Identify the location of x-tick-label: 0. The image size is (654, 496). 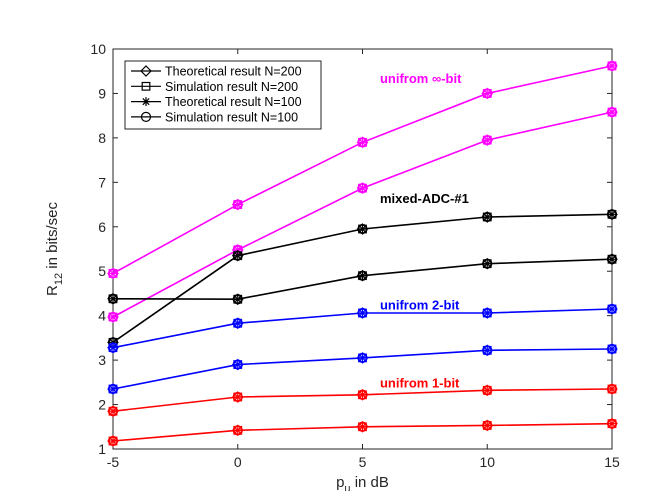
(238, 462).